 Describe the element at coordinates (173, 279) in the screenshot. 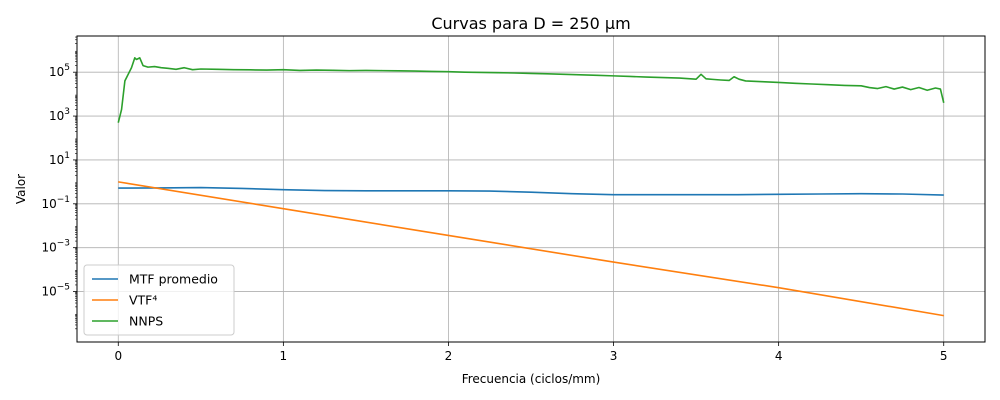

I see `legend-label-1: MTF promedio` at that location.